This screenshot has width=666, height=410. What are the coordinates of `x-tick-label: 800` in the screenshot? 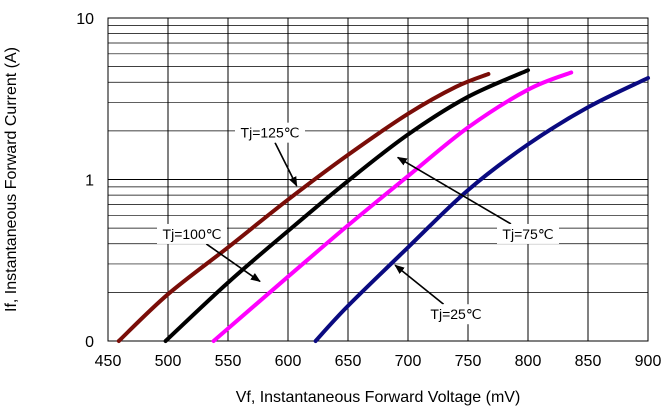 It's located at (528, 361).